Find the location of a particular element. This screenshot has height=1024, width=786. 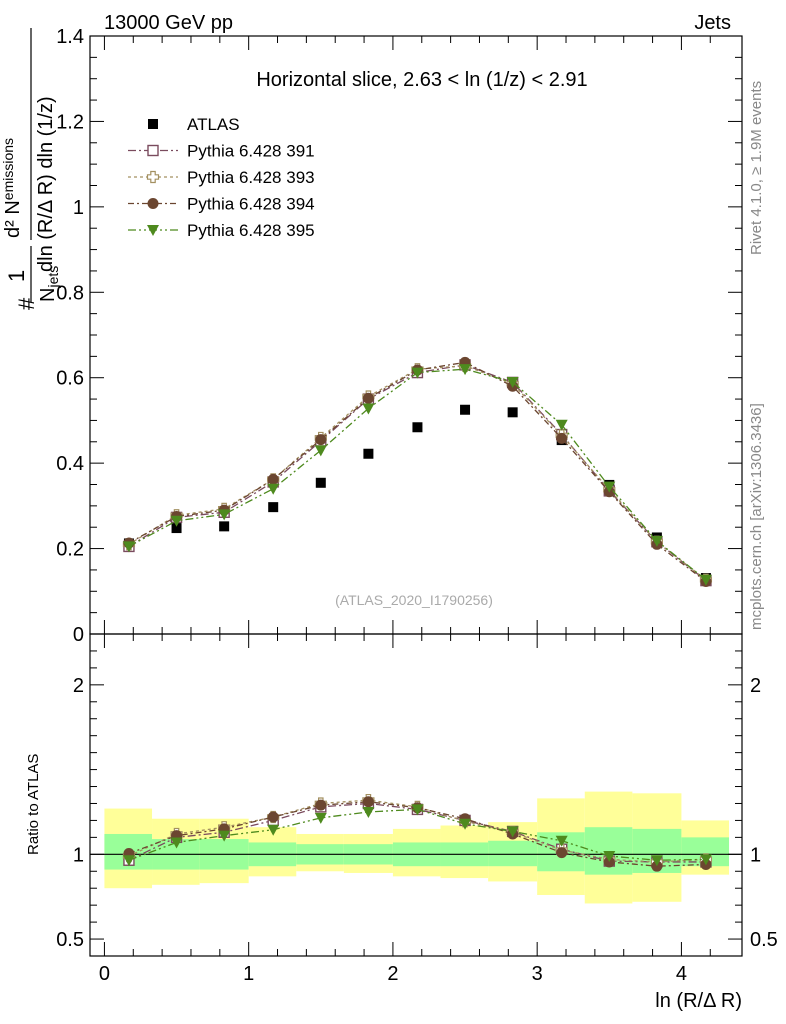

plot-title: Horizontal slice, 2.63 < ln (1/z) < 2.91 is located at coordinates (421, 80).